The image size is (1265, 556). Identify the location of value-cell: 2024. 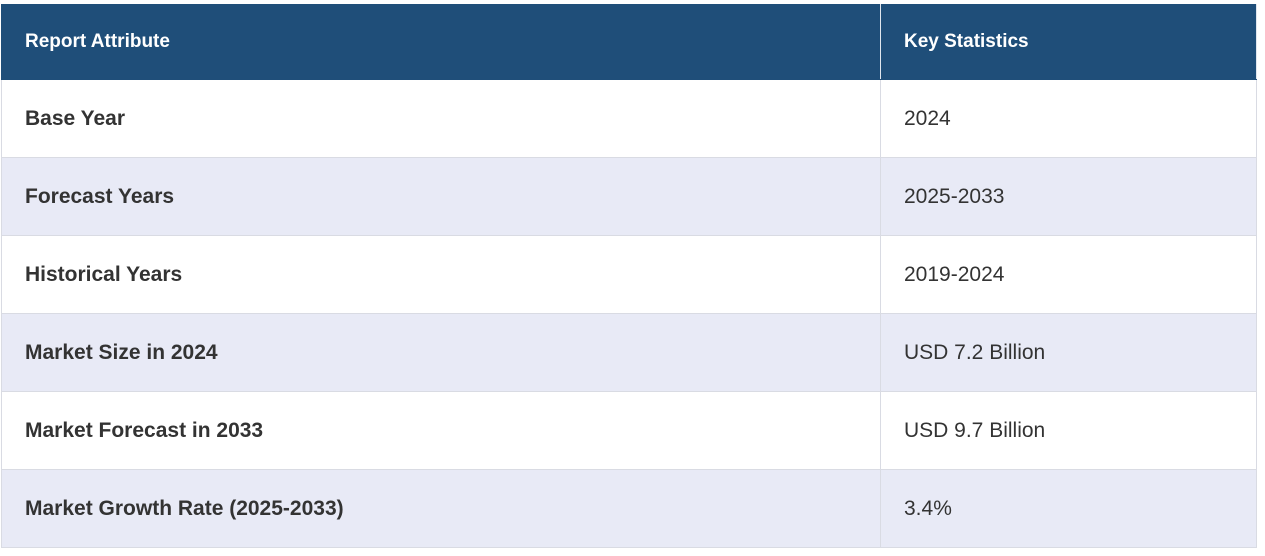
(1068, 118).